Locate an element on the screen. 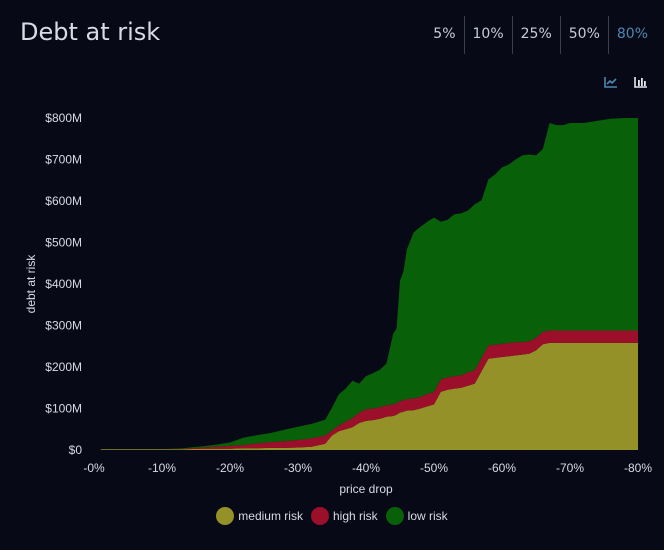 This screenshot has height=550, width=664. x-tick-label: -50% is located at coordinates (434, 468).